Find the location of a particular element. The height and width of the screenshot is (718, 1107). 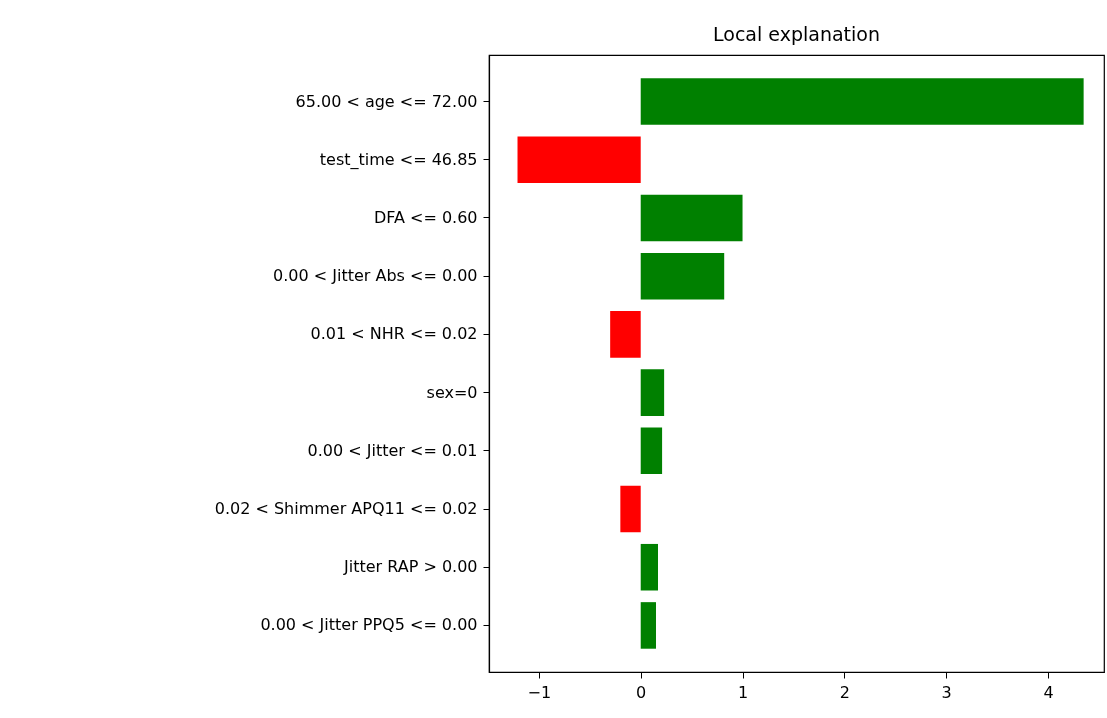

x-tick-label: −1 is located at coordinates (539, 692).